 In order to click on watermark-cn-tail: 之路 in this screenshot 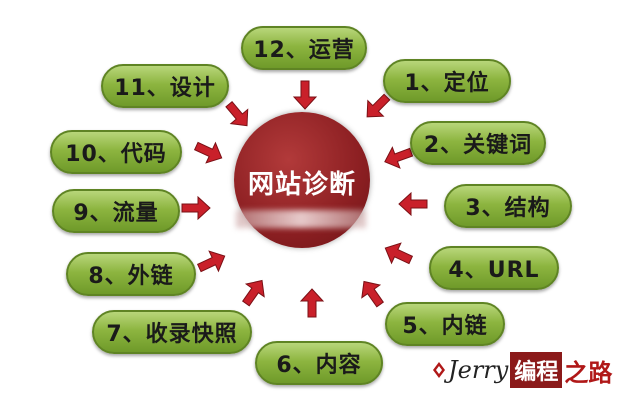, I will do `click(588, 372)`.